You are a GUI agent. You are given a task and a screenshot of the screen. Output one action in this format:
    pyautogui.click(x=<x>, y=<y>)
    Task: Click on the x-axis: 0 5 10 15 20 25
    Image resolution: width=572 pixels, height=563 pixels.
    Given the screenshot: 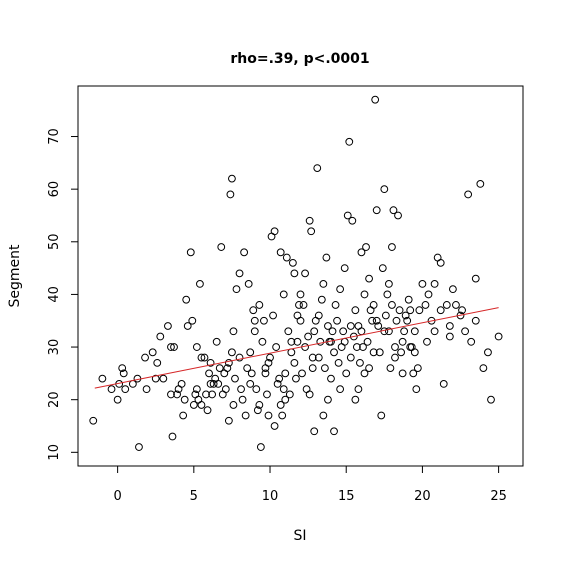 What is the action you would take?
    pyautogui.click(x=310, y=484)
    